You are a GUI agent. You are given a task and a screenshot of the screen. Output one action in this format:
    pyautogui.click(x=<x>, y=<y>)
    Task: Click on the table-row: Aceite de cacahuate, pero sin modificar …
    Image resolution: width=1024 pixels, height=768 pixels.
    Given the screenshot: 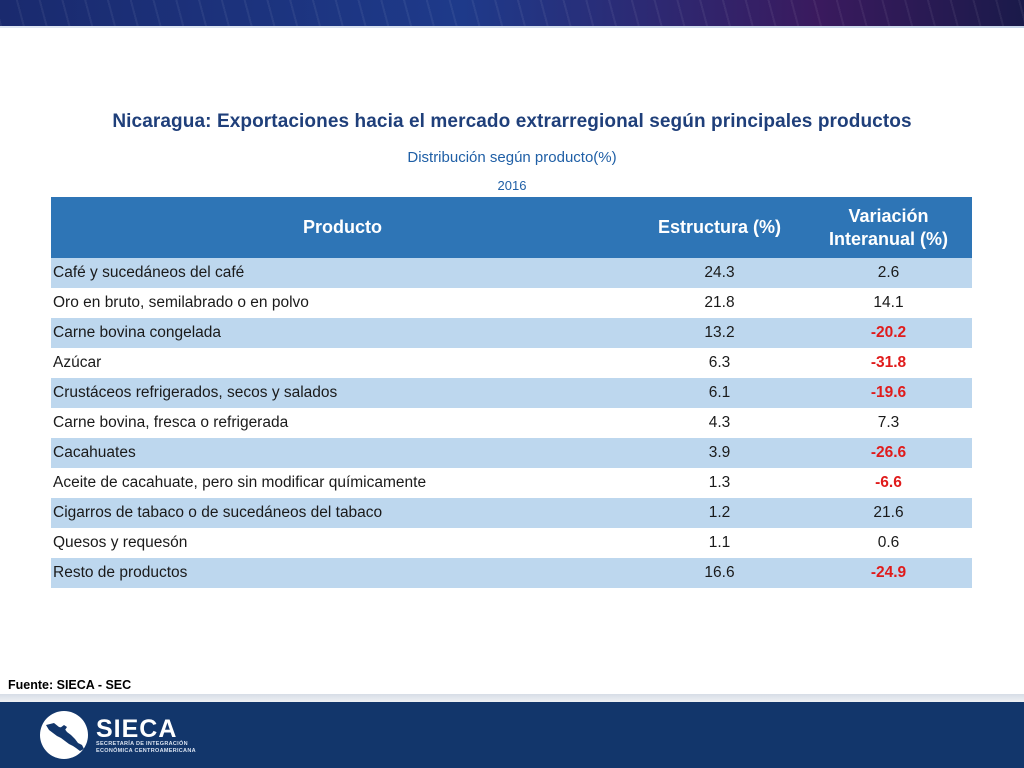 What is the action you would take?
    pyautogui.click(x=511, y=483)
    